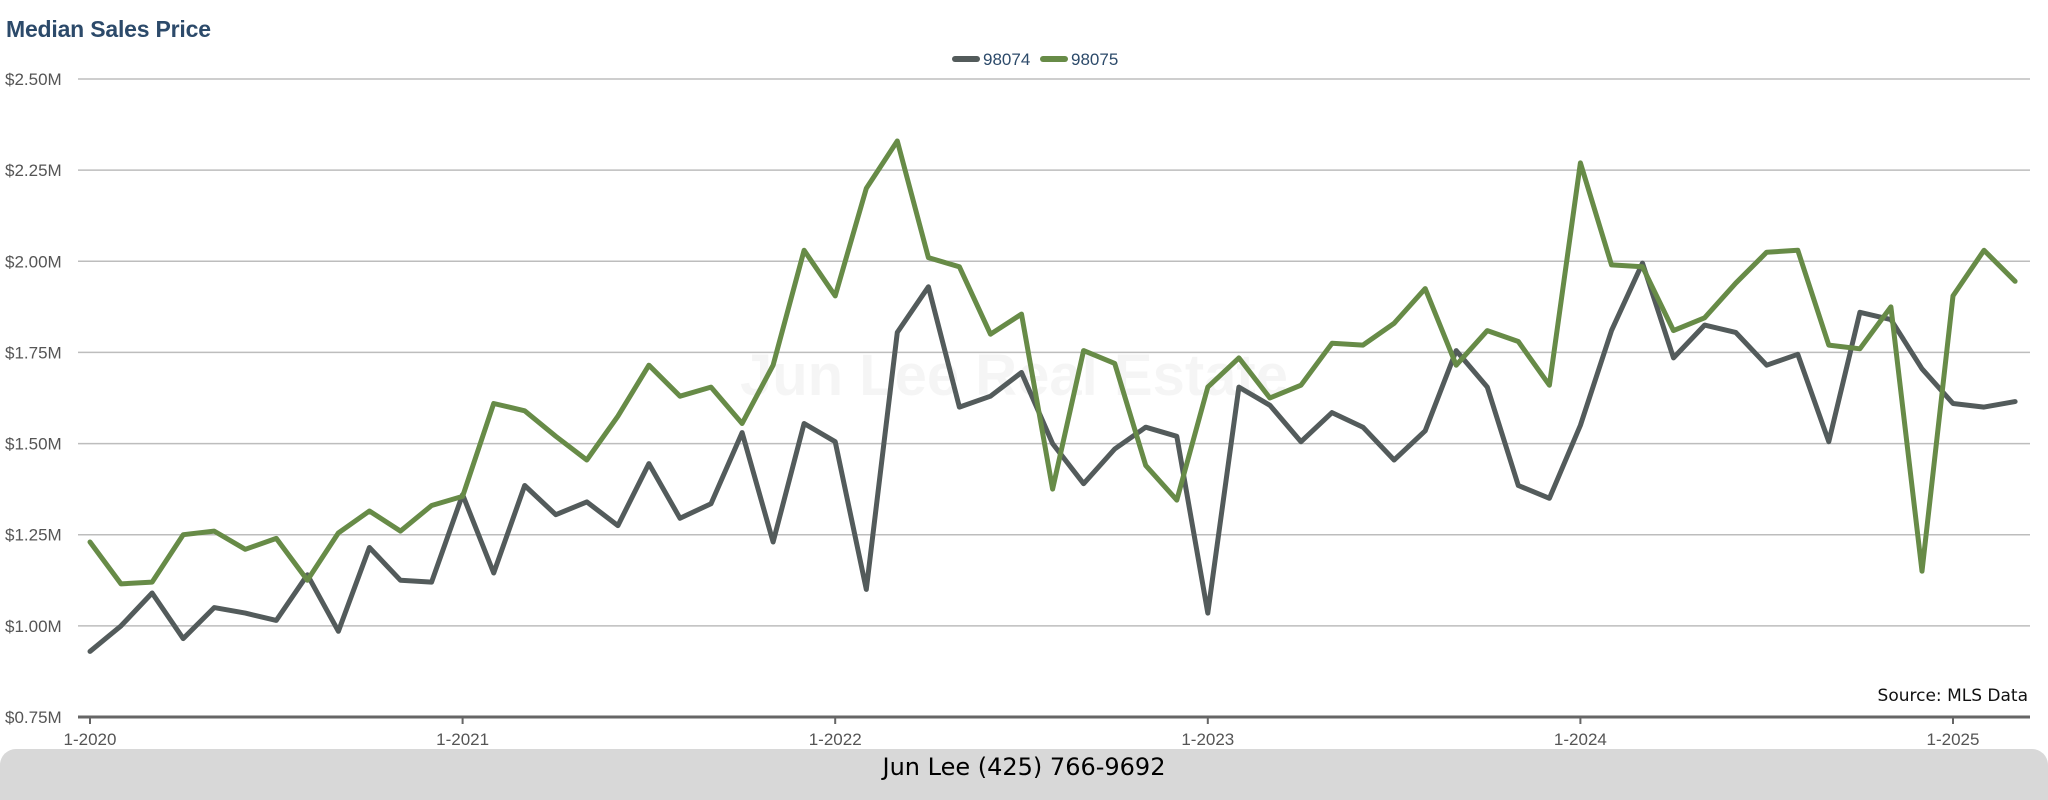 The width and height of the screenshot is (2048, 800). I want to click on y-tick-label: $1.75M, so click(33, 352).